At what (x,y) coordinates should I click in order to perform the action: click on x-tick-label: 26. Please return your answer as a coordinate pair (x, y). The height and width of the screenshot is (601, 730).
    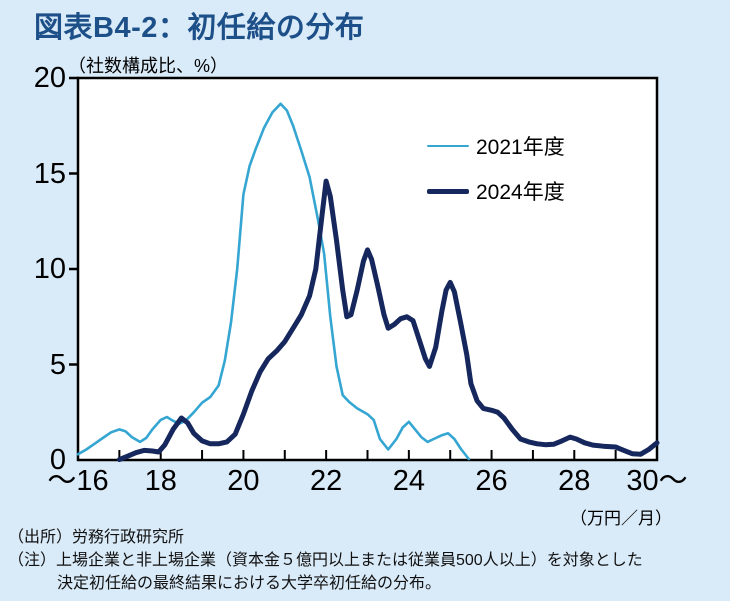
    Looking at the image, I should click on (491, 481).